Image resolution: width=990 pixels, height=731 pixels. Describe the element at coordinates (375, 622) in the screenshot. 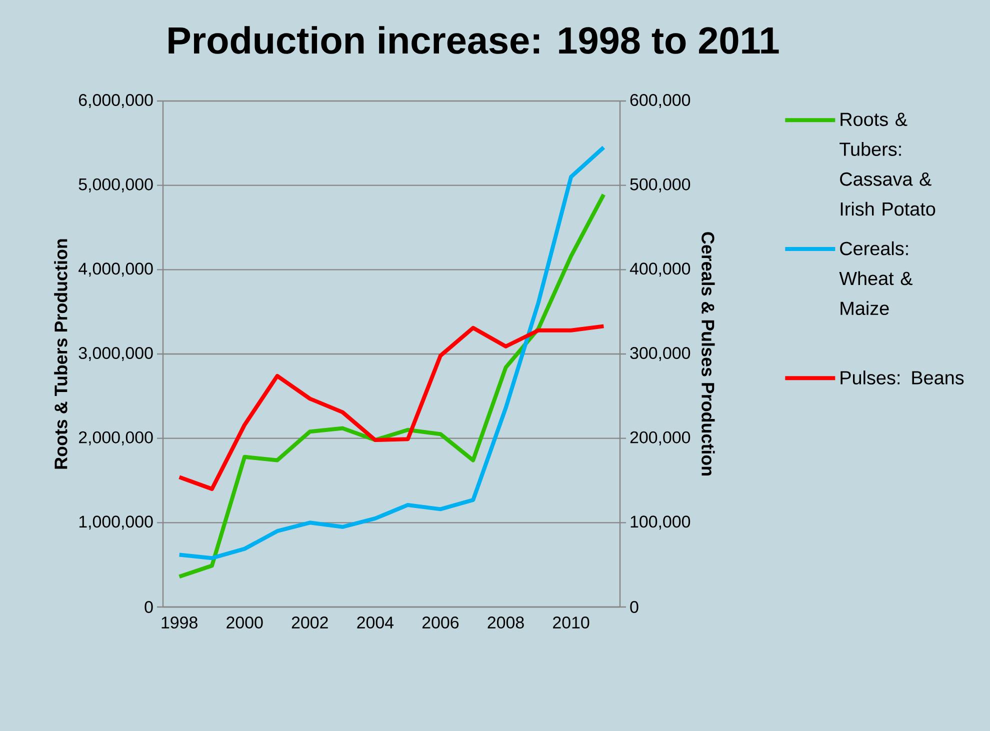

I see `x-tick-label: 2004` at that location.